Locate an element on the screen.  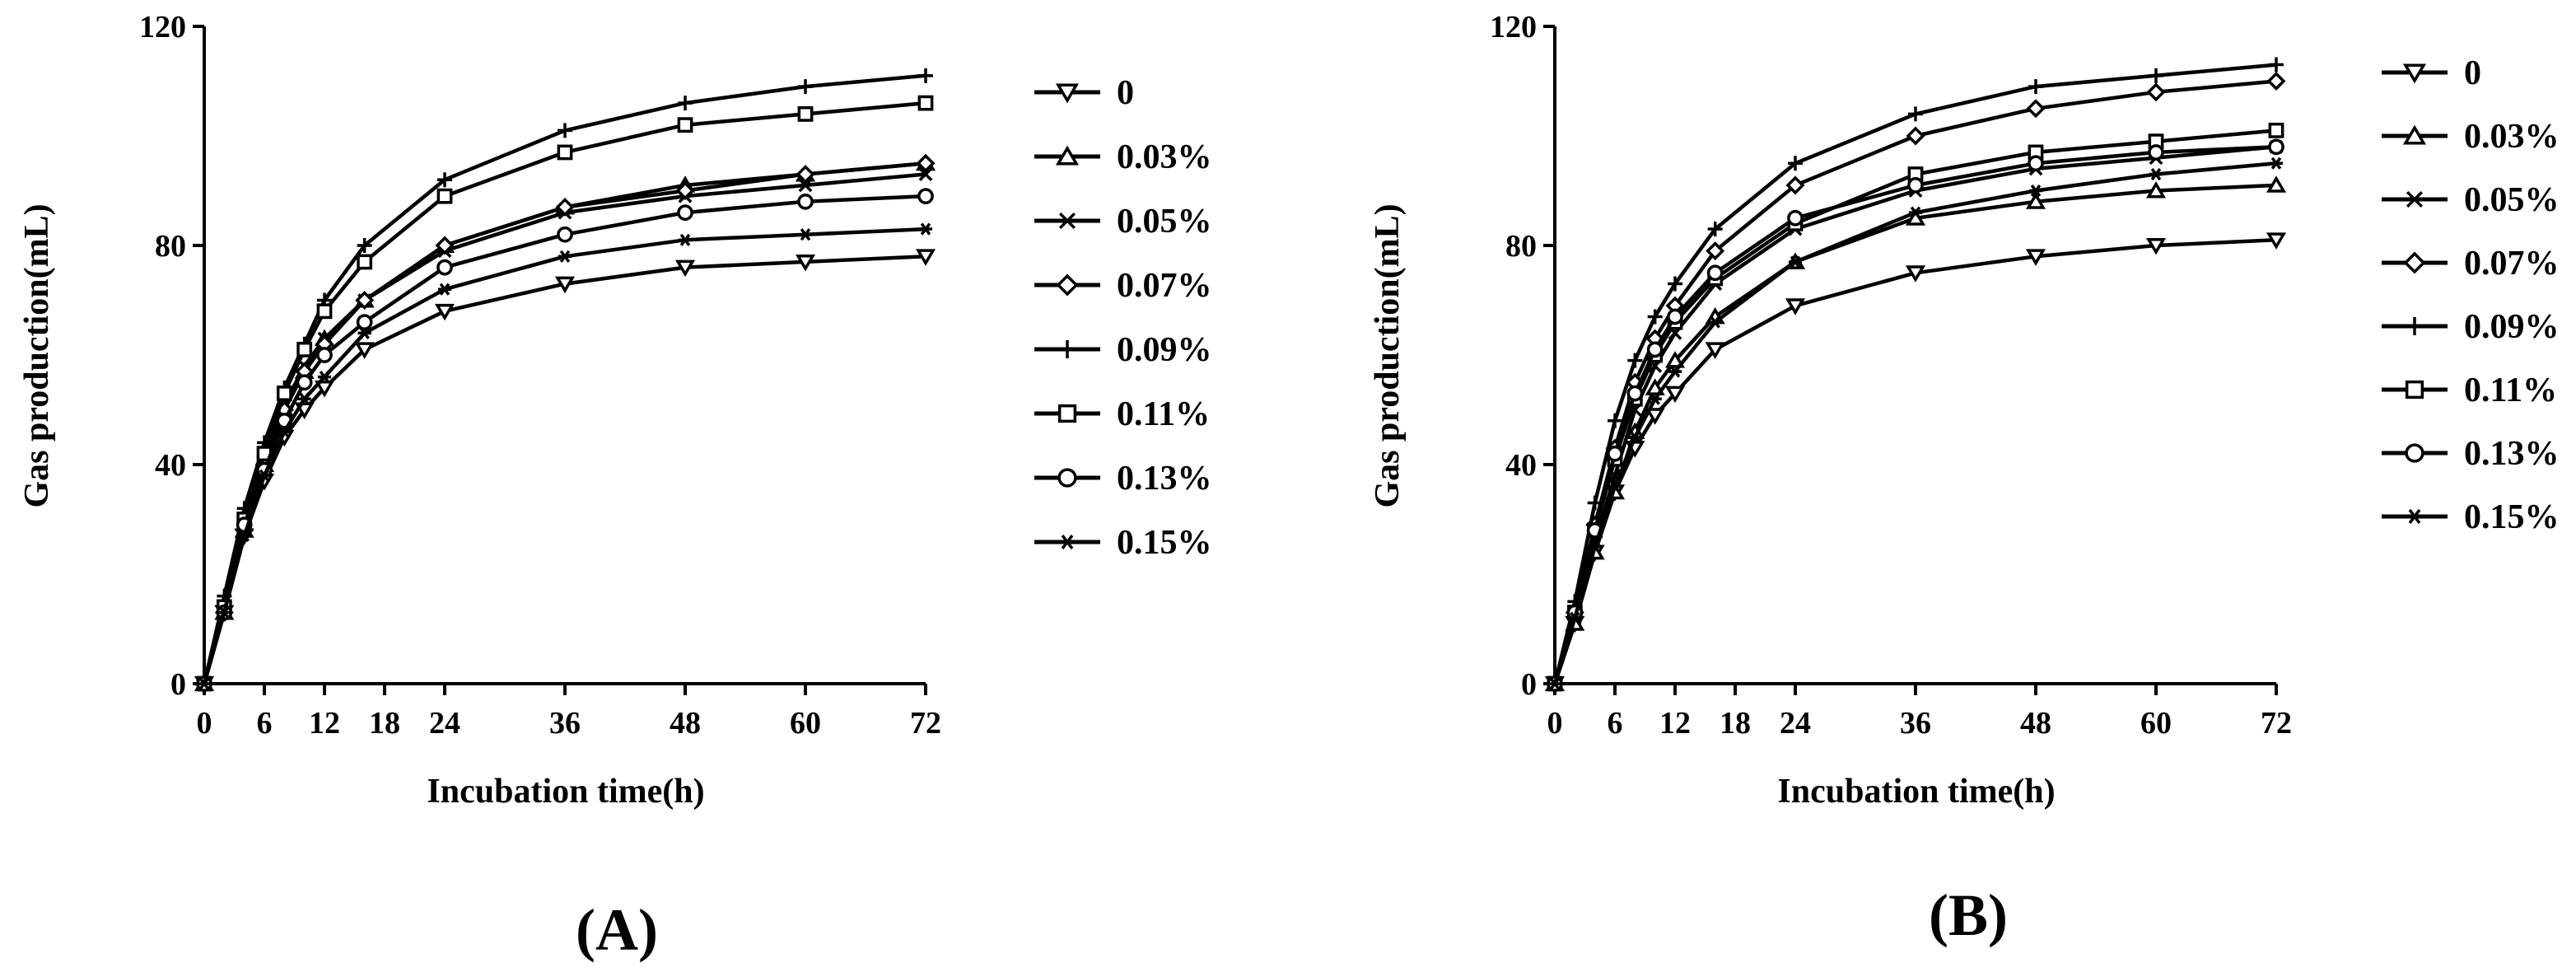
x-axis-label: Incubation time(h) is located at coordinates (565, 792).